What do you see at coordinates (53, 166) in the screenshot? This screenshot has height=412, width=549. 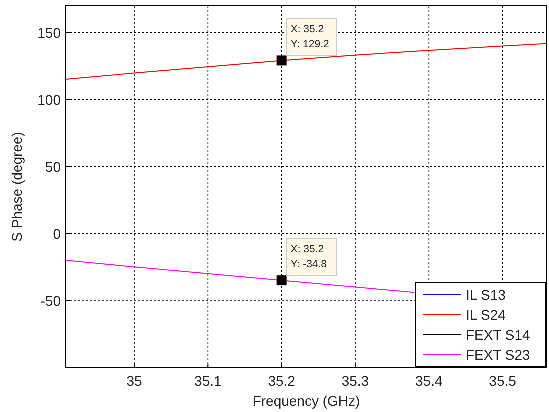 I see `y-tick-label: 50` at bounding box center [53, 166].